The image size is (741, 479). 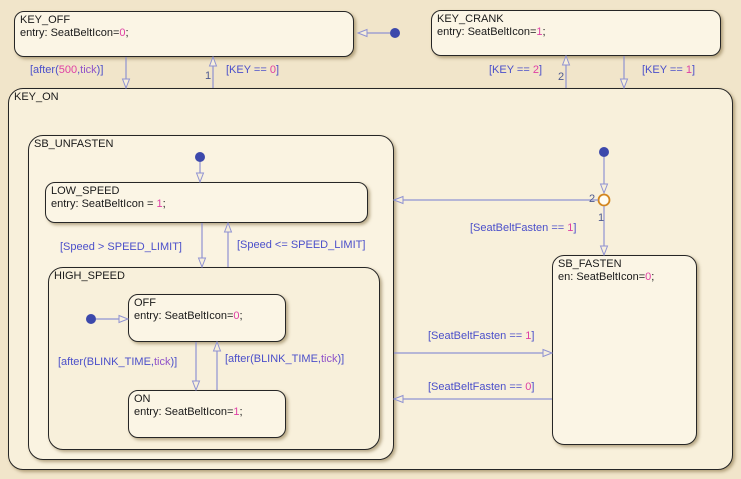 I want to click on state-key-off-body: entry: SeatBeltIcon=0;, so click(x=74, y=33).